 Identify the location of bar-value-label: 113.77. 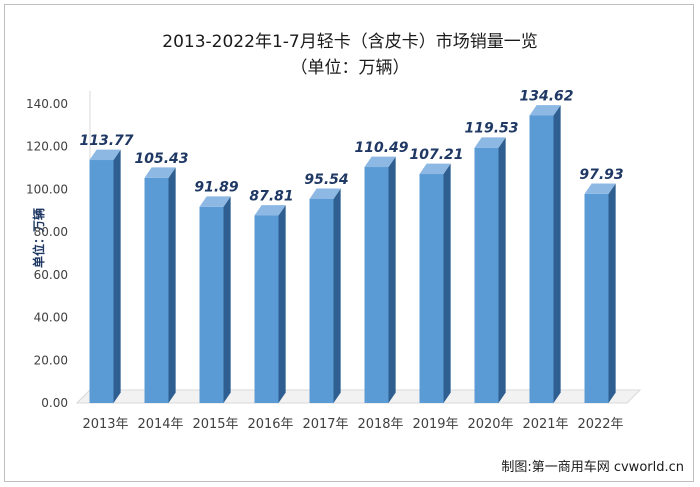
(106, 141).